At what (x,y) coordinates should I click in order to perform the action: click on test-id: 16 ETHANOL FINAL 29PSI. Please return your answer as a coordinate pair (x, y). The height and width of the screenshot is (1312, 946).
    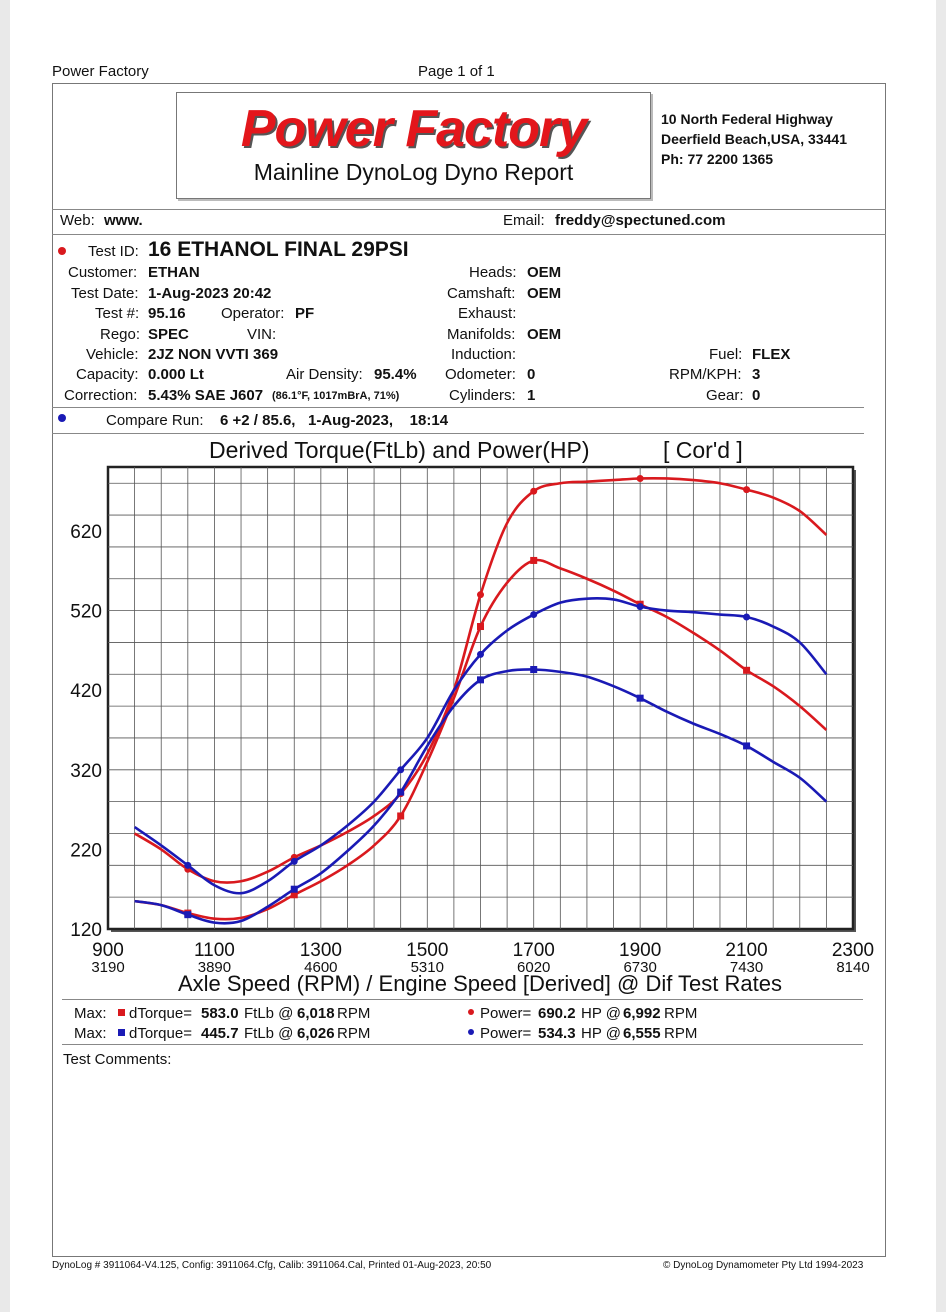
    Looking at the image, I should click on (278, 249).